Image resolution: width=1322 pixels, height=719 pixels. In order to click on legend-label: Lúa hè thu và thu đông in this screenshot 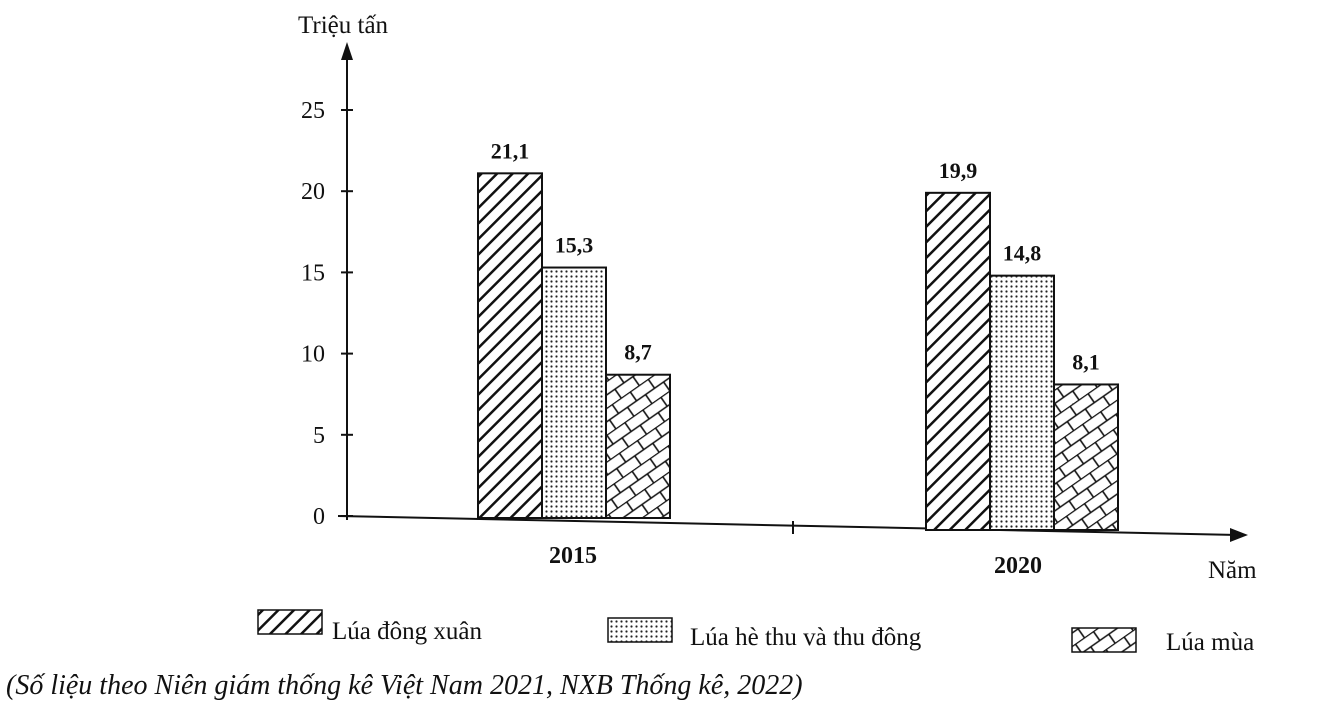, I will do `click(806, 637)`.